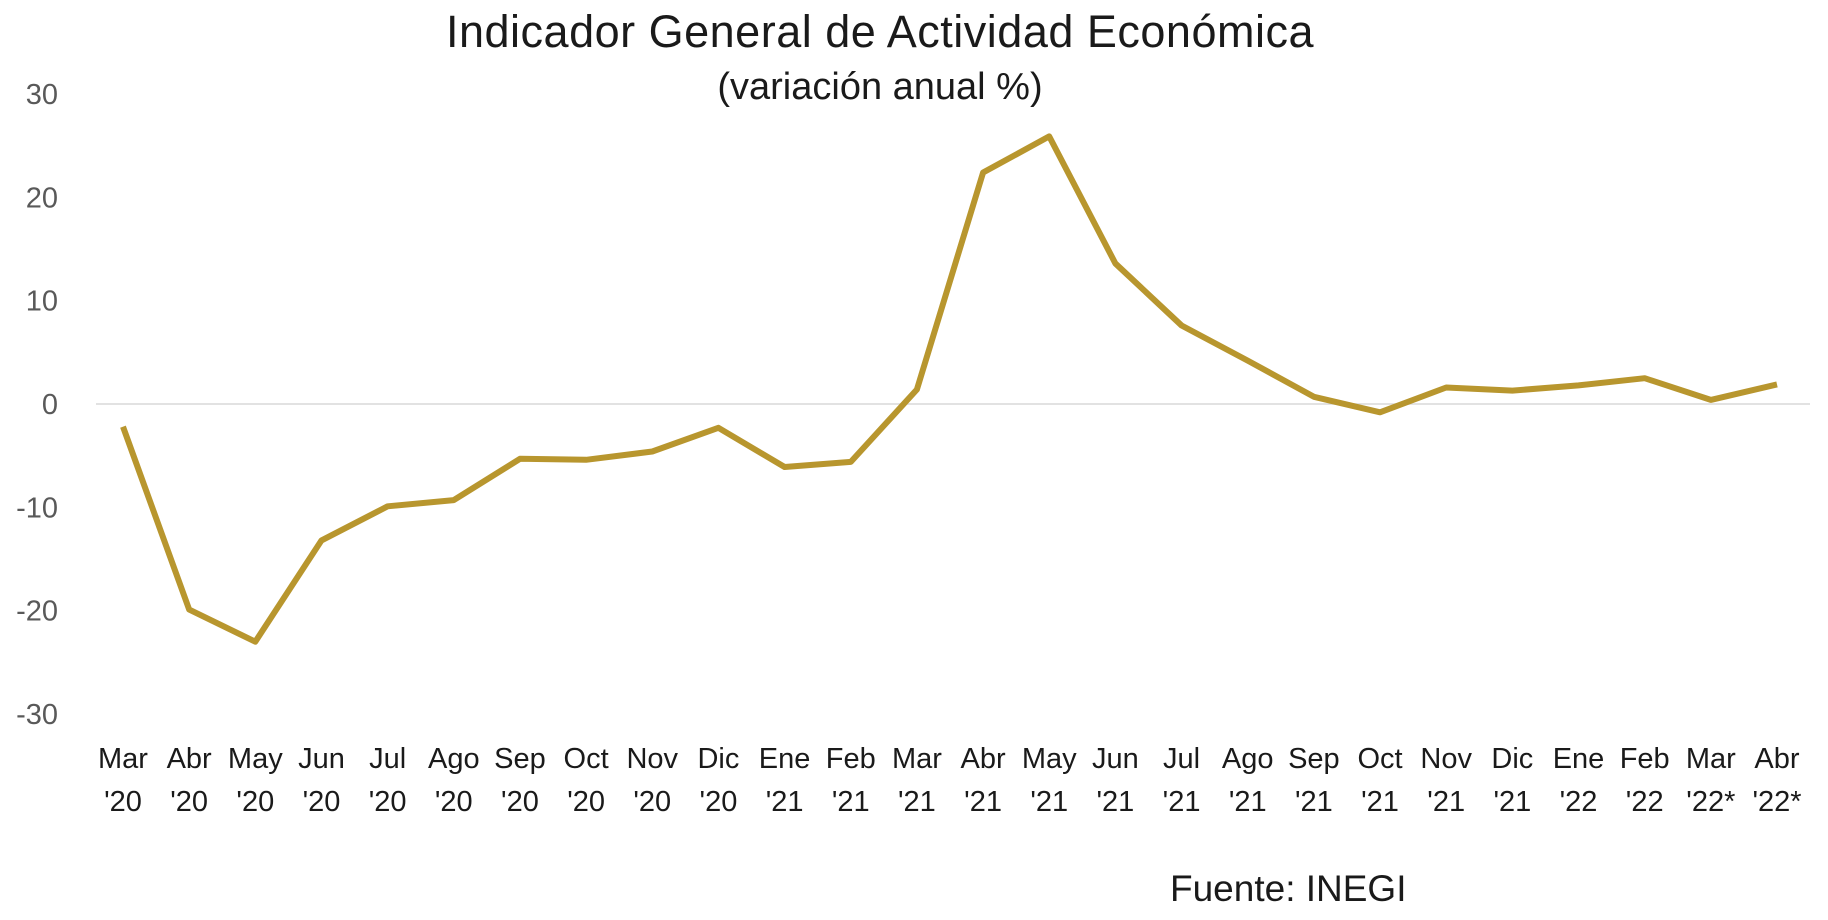 The image size is (1828, 920). I want to click on chart-subtitle: (variación anual %), so click(880, 87).